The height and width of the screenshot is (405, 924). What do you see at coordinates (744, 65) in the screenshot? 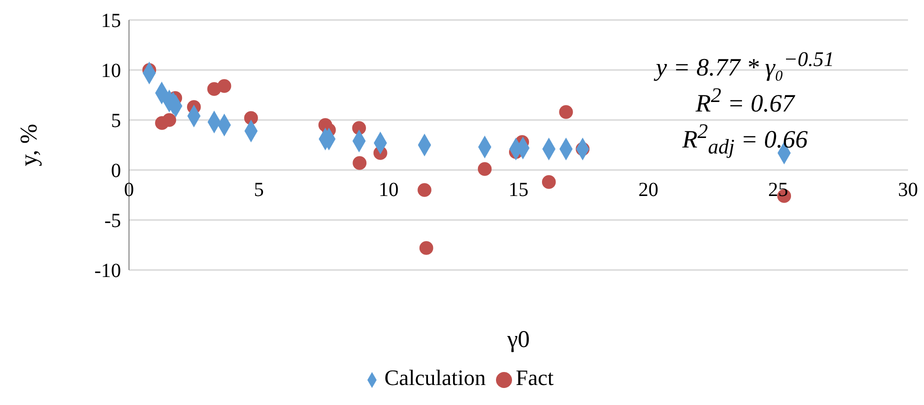
I see `annotation: y = 8.77 * γ₀$^{−0.51}$` at bounding box center [744, 65].